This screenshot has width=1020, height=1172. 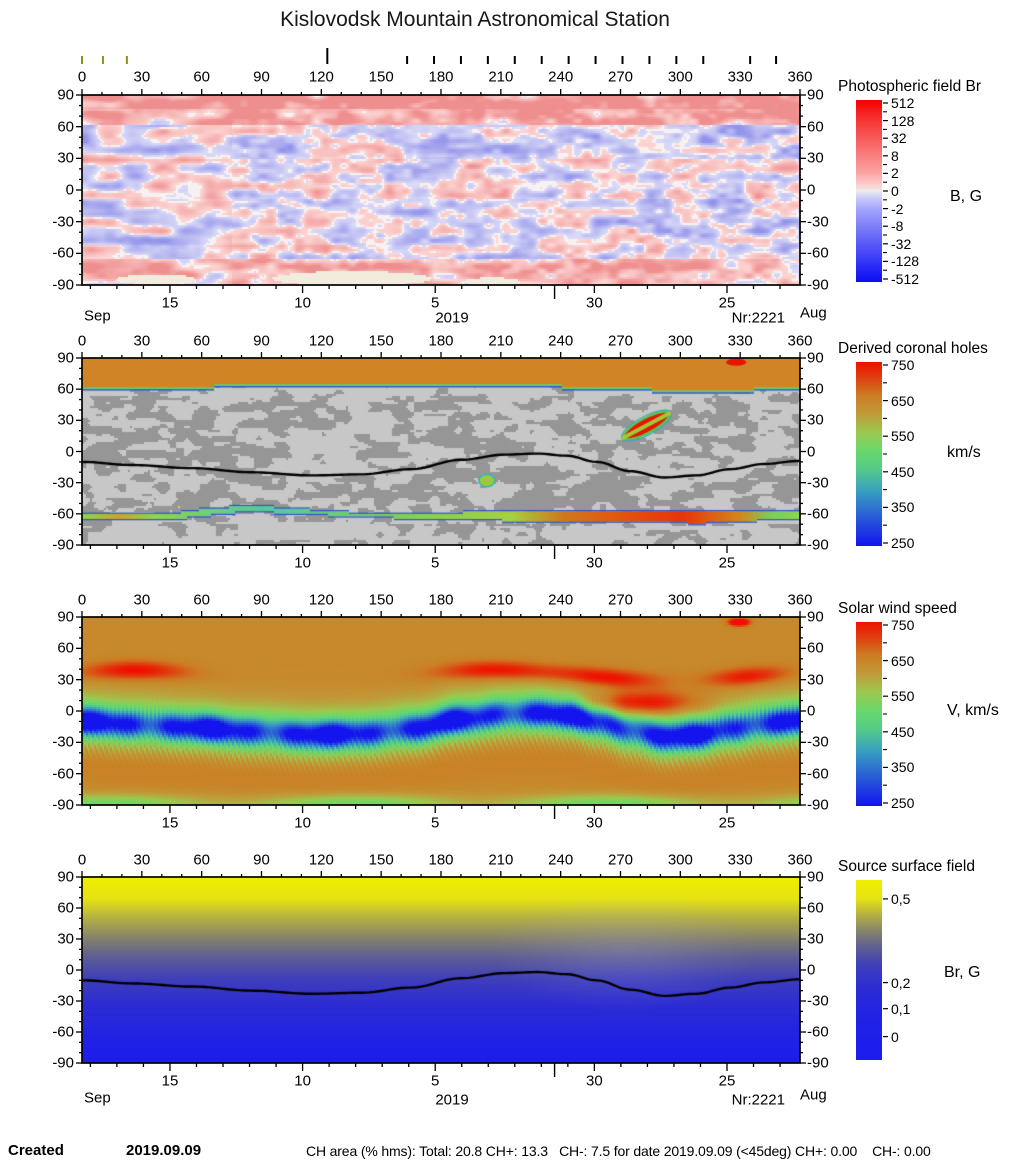 What do you see at coordinates (142, 77) in the screenshot?
I see `lon-tick-label: 30` at bounding box center [142, 77].